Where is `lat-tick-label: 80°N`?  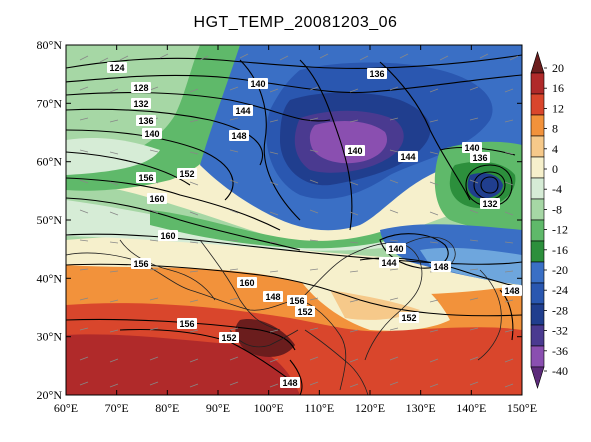 lat-tick-label: 80°N is located at coordinates (50, 45).